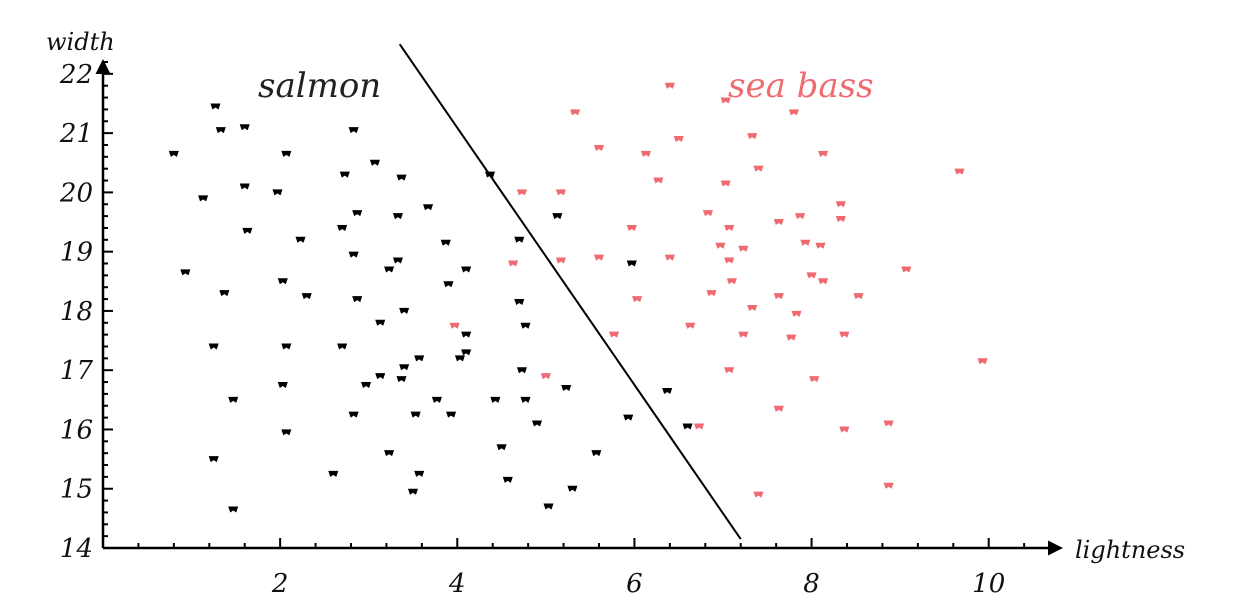  I want to click on x-axis-title: lightness, so click(1130, 550).